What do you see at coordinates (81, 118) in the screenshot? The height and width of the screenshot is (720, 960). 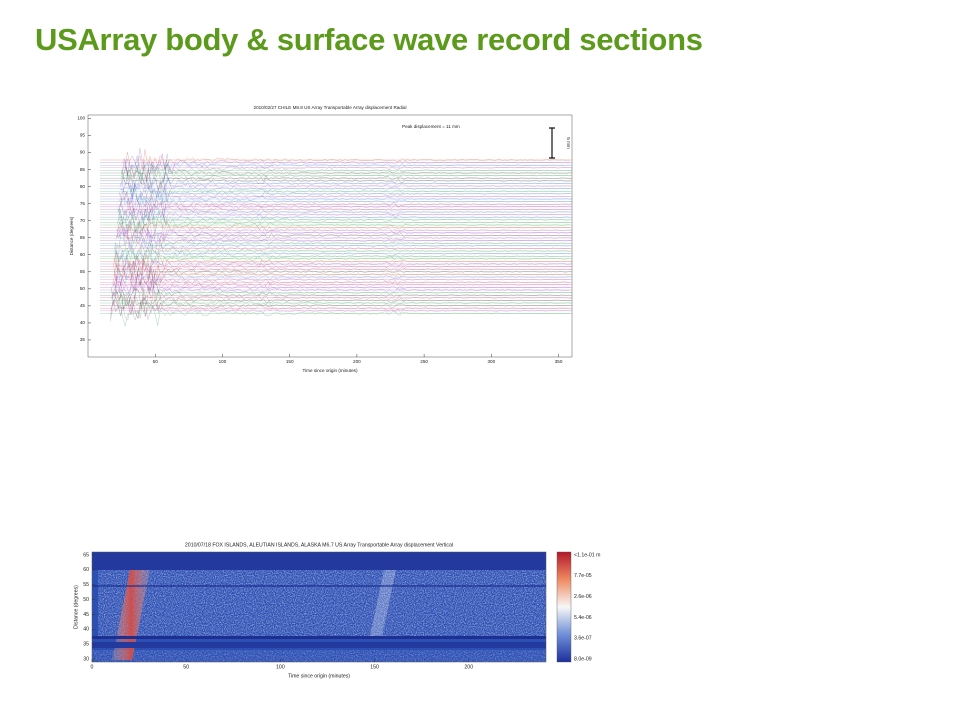 I see `y-tick-label: 100` at bounding box center [81, 118].